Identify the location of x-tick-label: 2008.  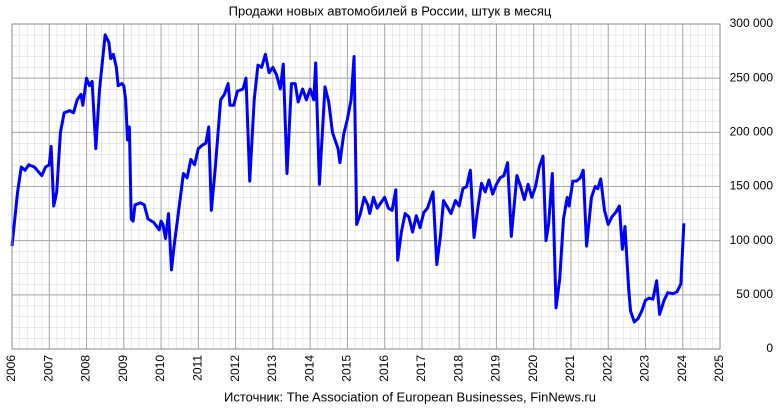
(86, 368).